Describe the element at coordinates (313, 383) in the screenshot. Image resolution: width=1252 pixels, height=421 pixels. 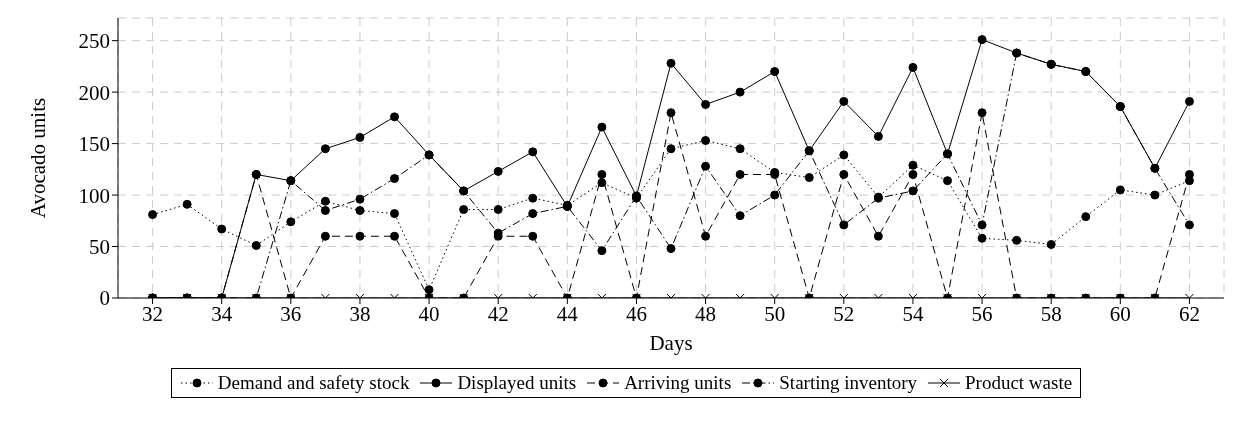
I see `legend-label: Demand and safety stock` at that location.